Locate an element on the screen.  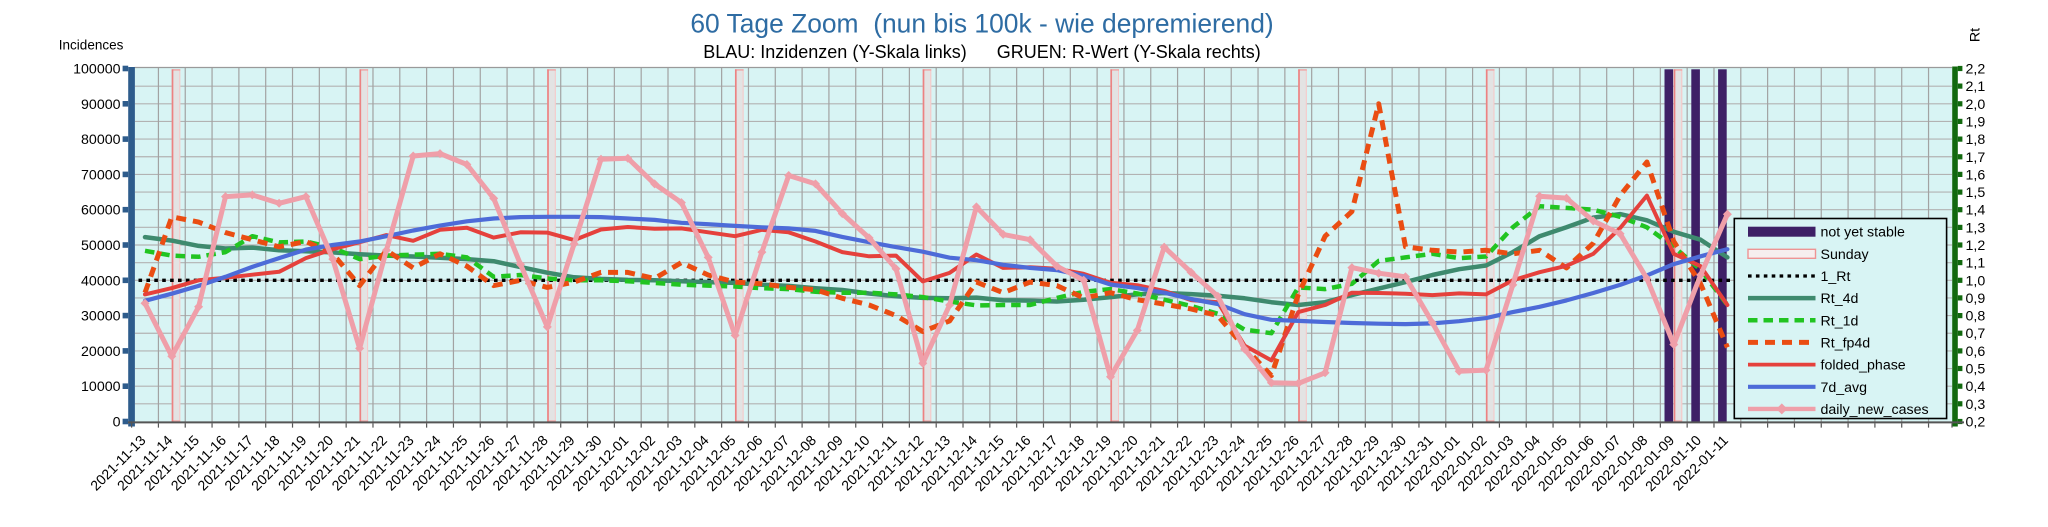
svg-text: folded_phase is located at coordinates (1863, 366).